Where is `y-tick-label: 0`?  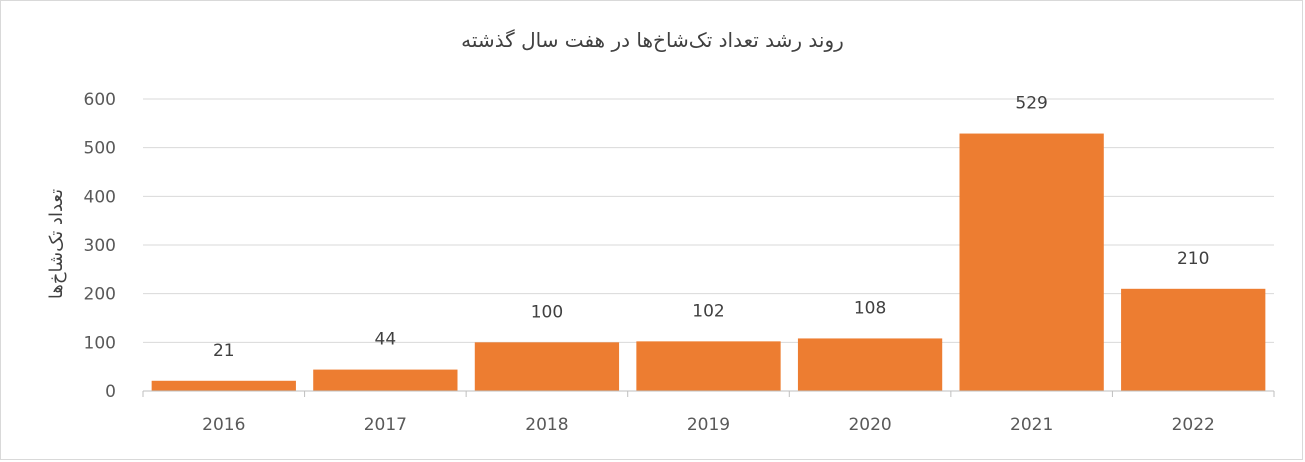 y-tick-label: 0 is located at coordinates (110, 392).